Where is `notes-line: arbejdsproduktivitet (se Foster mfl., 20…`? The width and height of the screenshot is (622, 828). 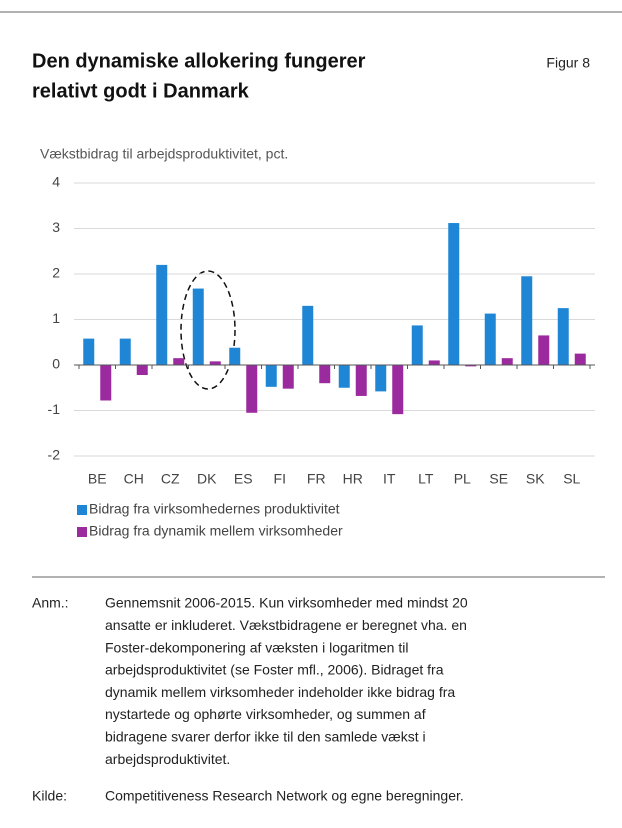 notes-line: arbejdsproduktivitet (se Foster mfl., 20… is located at coordinates (274, 670).